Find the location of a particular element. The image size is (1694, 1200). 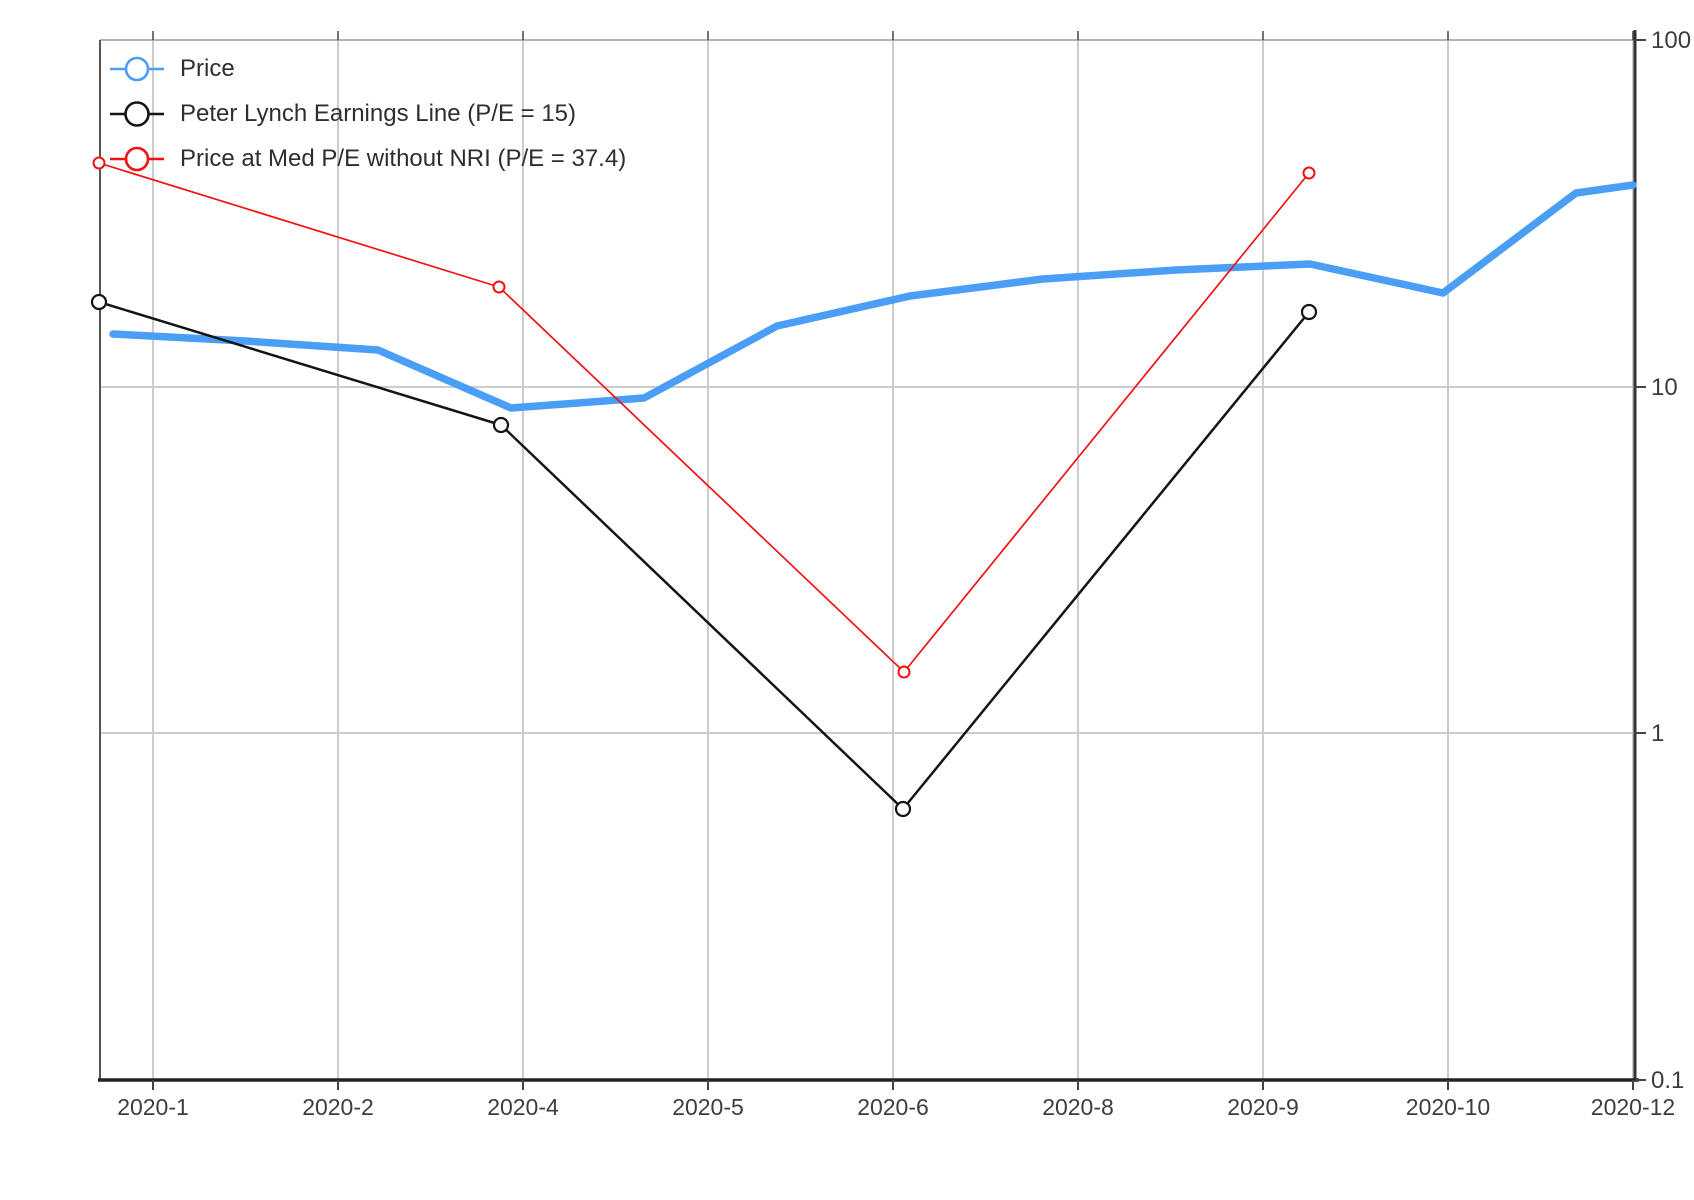

y-axis-label: 100 is located at coordinates (1671, 40).